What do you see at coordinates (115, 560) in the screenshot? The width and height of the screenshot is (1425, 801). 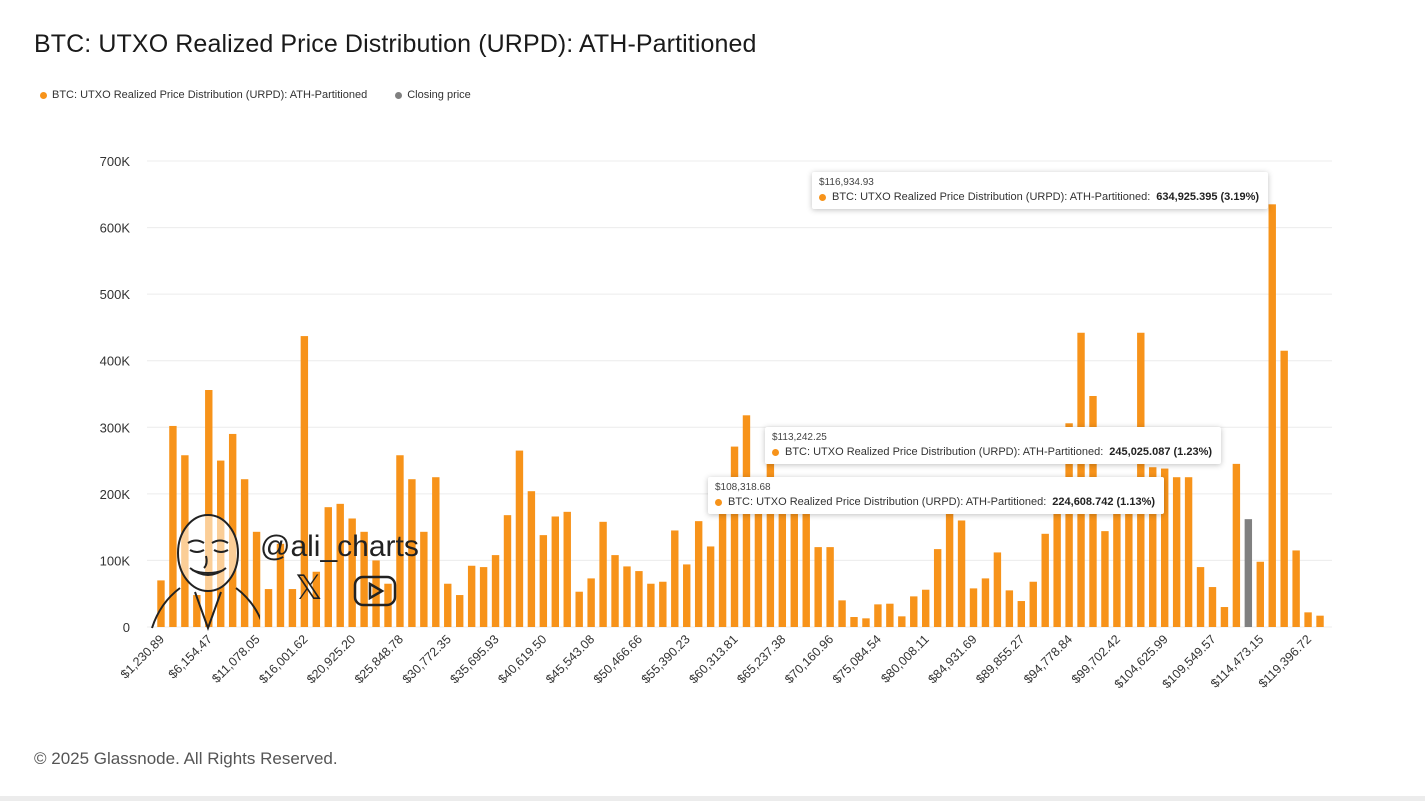 I see `y-tick-label: 100K` at bounding box center [115, 560].